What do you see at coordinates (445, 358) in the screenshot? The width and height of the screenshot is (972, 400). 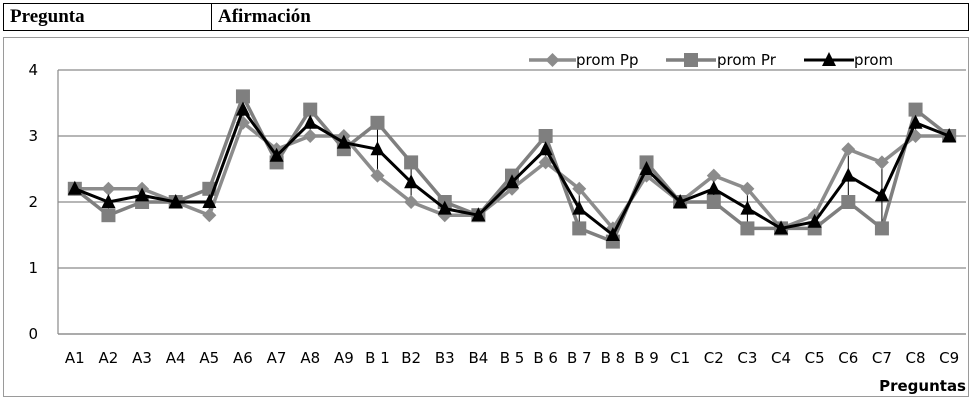 I see `x-tick-label-11: B3` at bounding box center [445, 358].